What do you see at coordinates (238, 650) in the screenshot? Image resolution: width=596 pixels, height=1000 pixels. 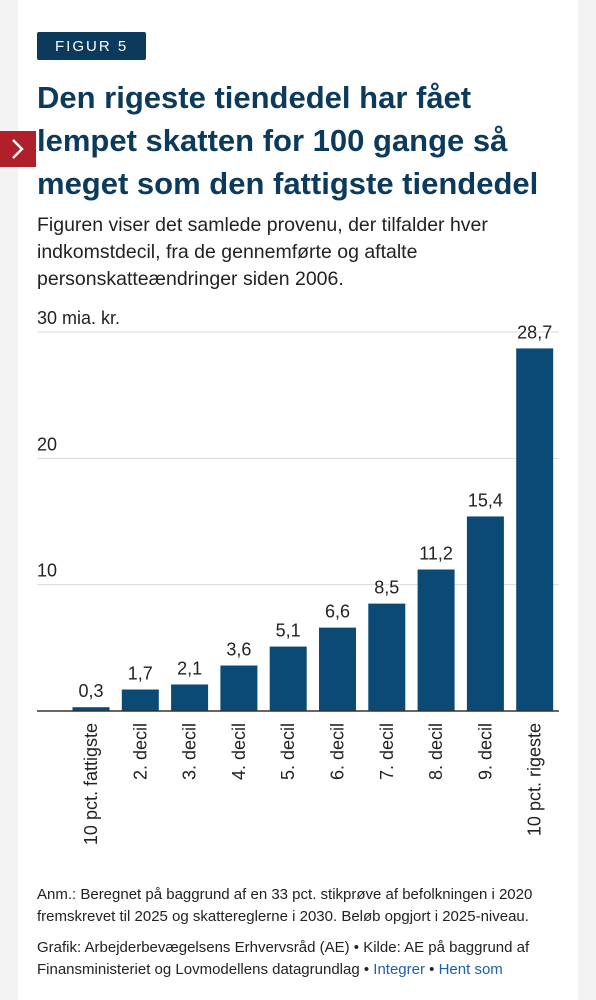 I see `bar-value-label: 3,6` at bounding box center [238, 650].